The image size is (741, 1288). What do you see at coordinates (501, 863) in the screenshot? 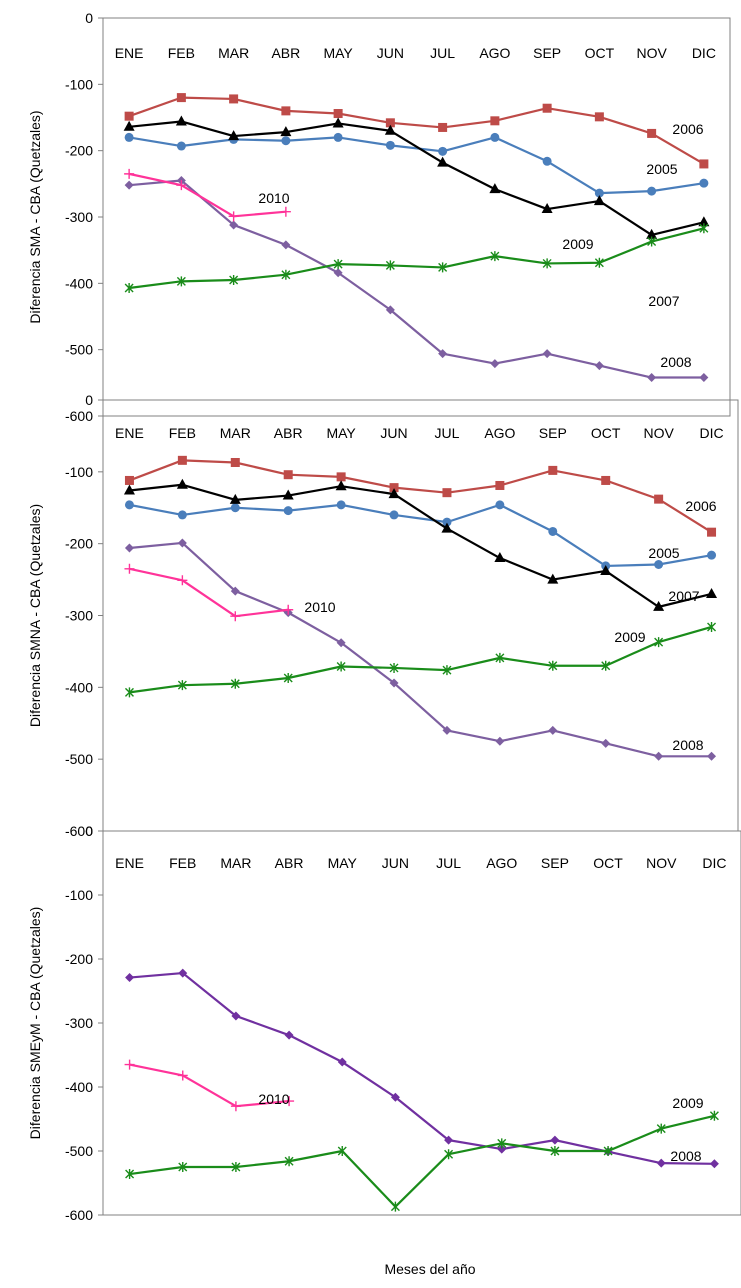
I see `month-label: AGO` at bounding box center [501, 863].